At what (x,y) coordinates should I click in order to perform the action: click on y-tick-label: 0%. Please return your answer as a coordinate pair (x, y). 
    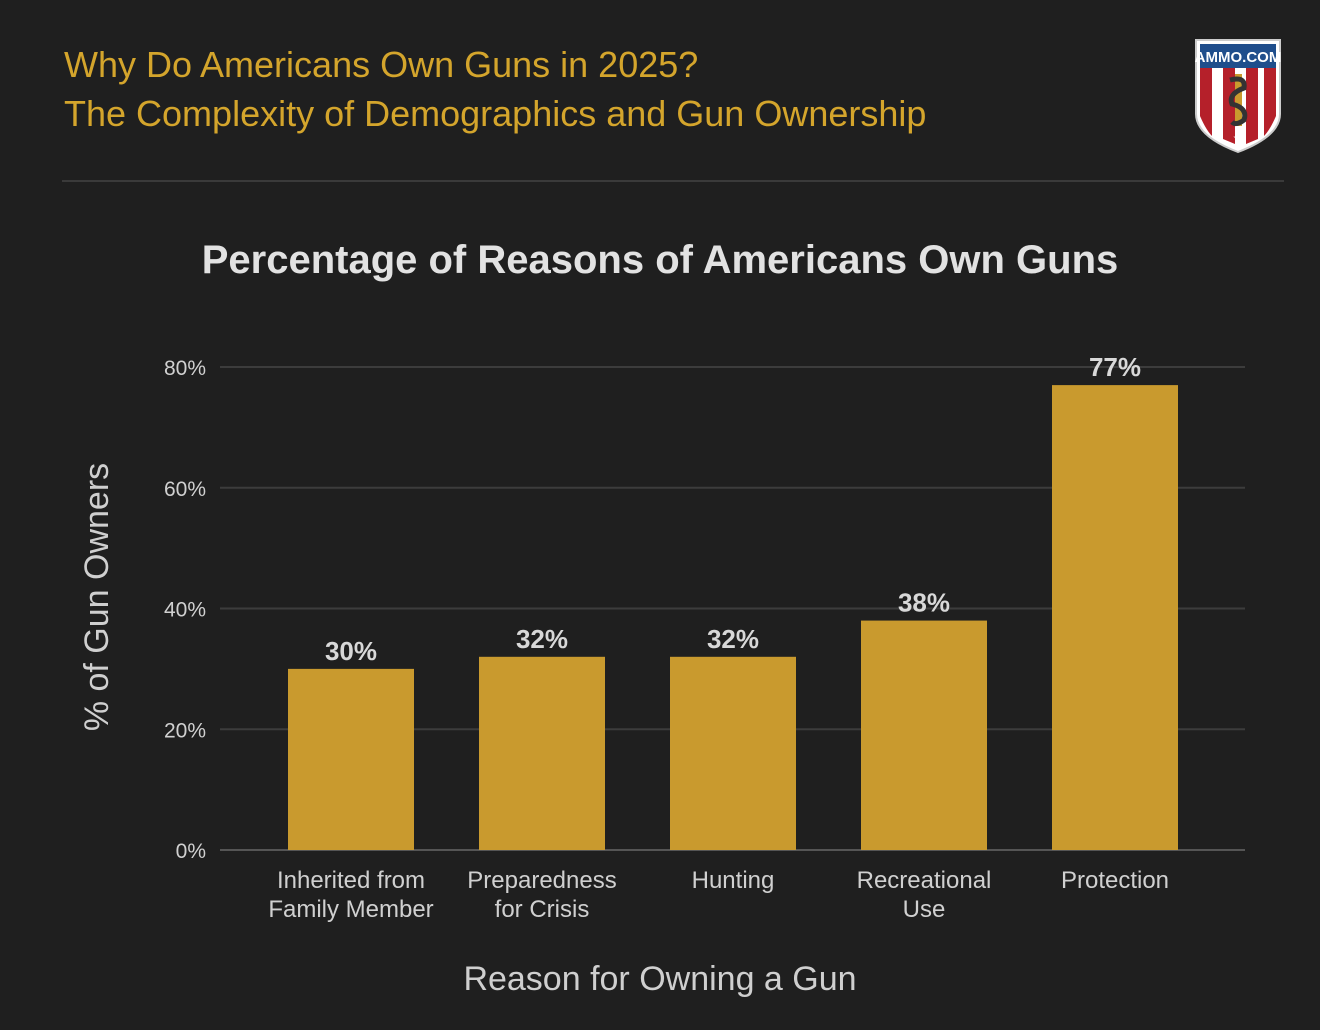
    Looking at the image, I should click on (191, 851).